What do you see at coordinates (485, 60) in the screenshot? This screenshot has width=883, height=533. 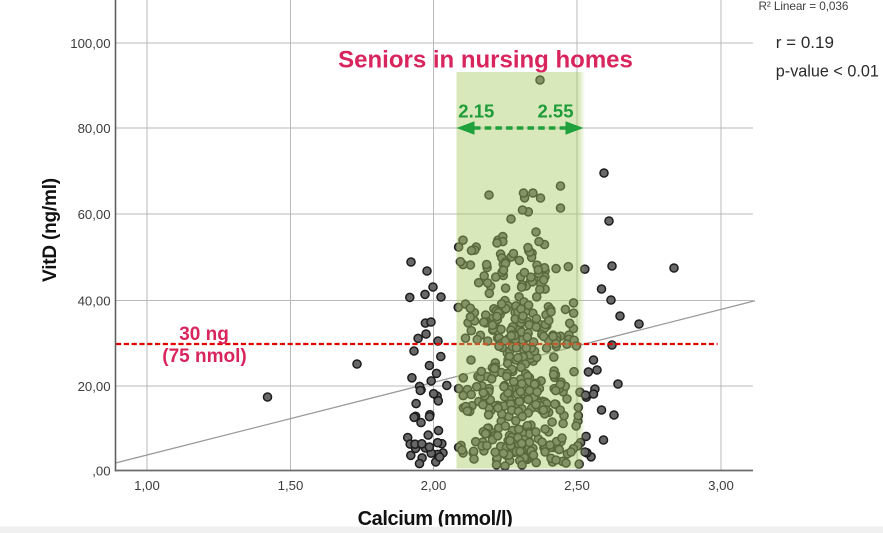 I see `svg-text: Seniors in nursing homes` at bounding box center [485, 60].